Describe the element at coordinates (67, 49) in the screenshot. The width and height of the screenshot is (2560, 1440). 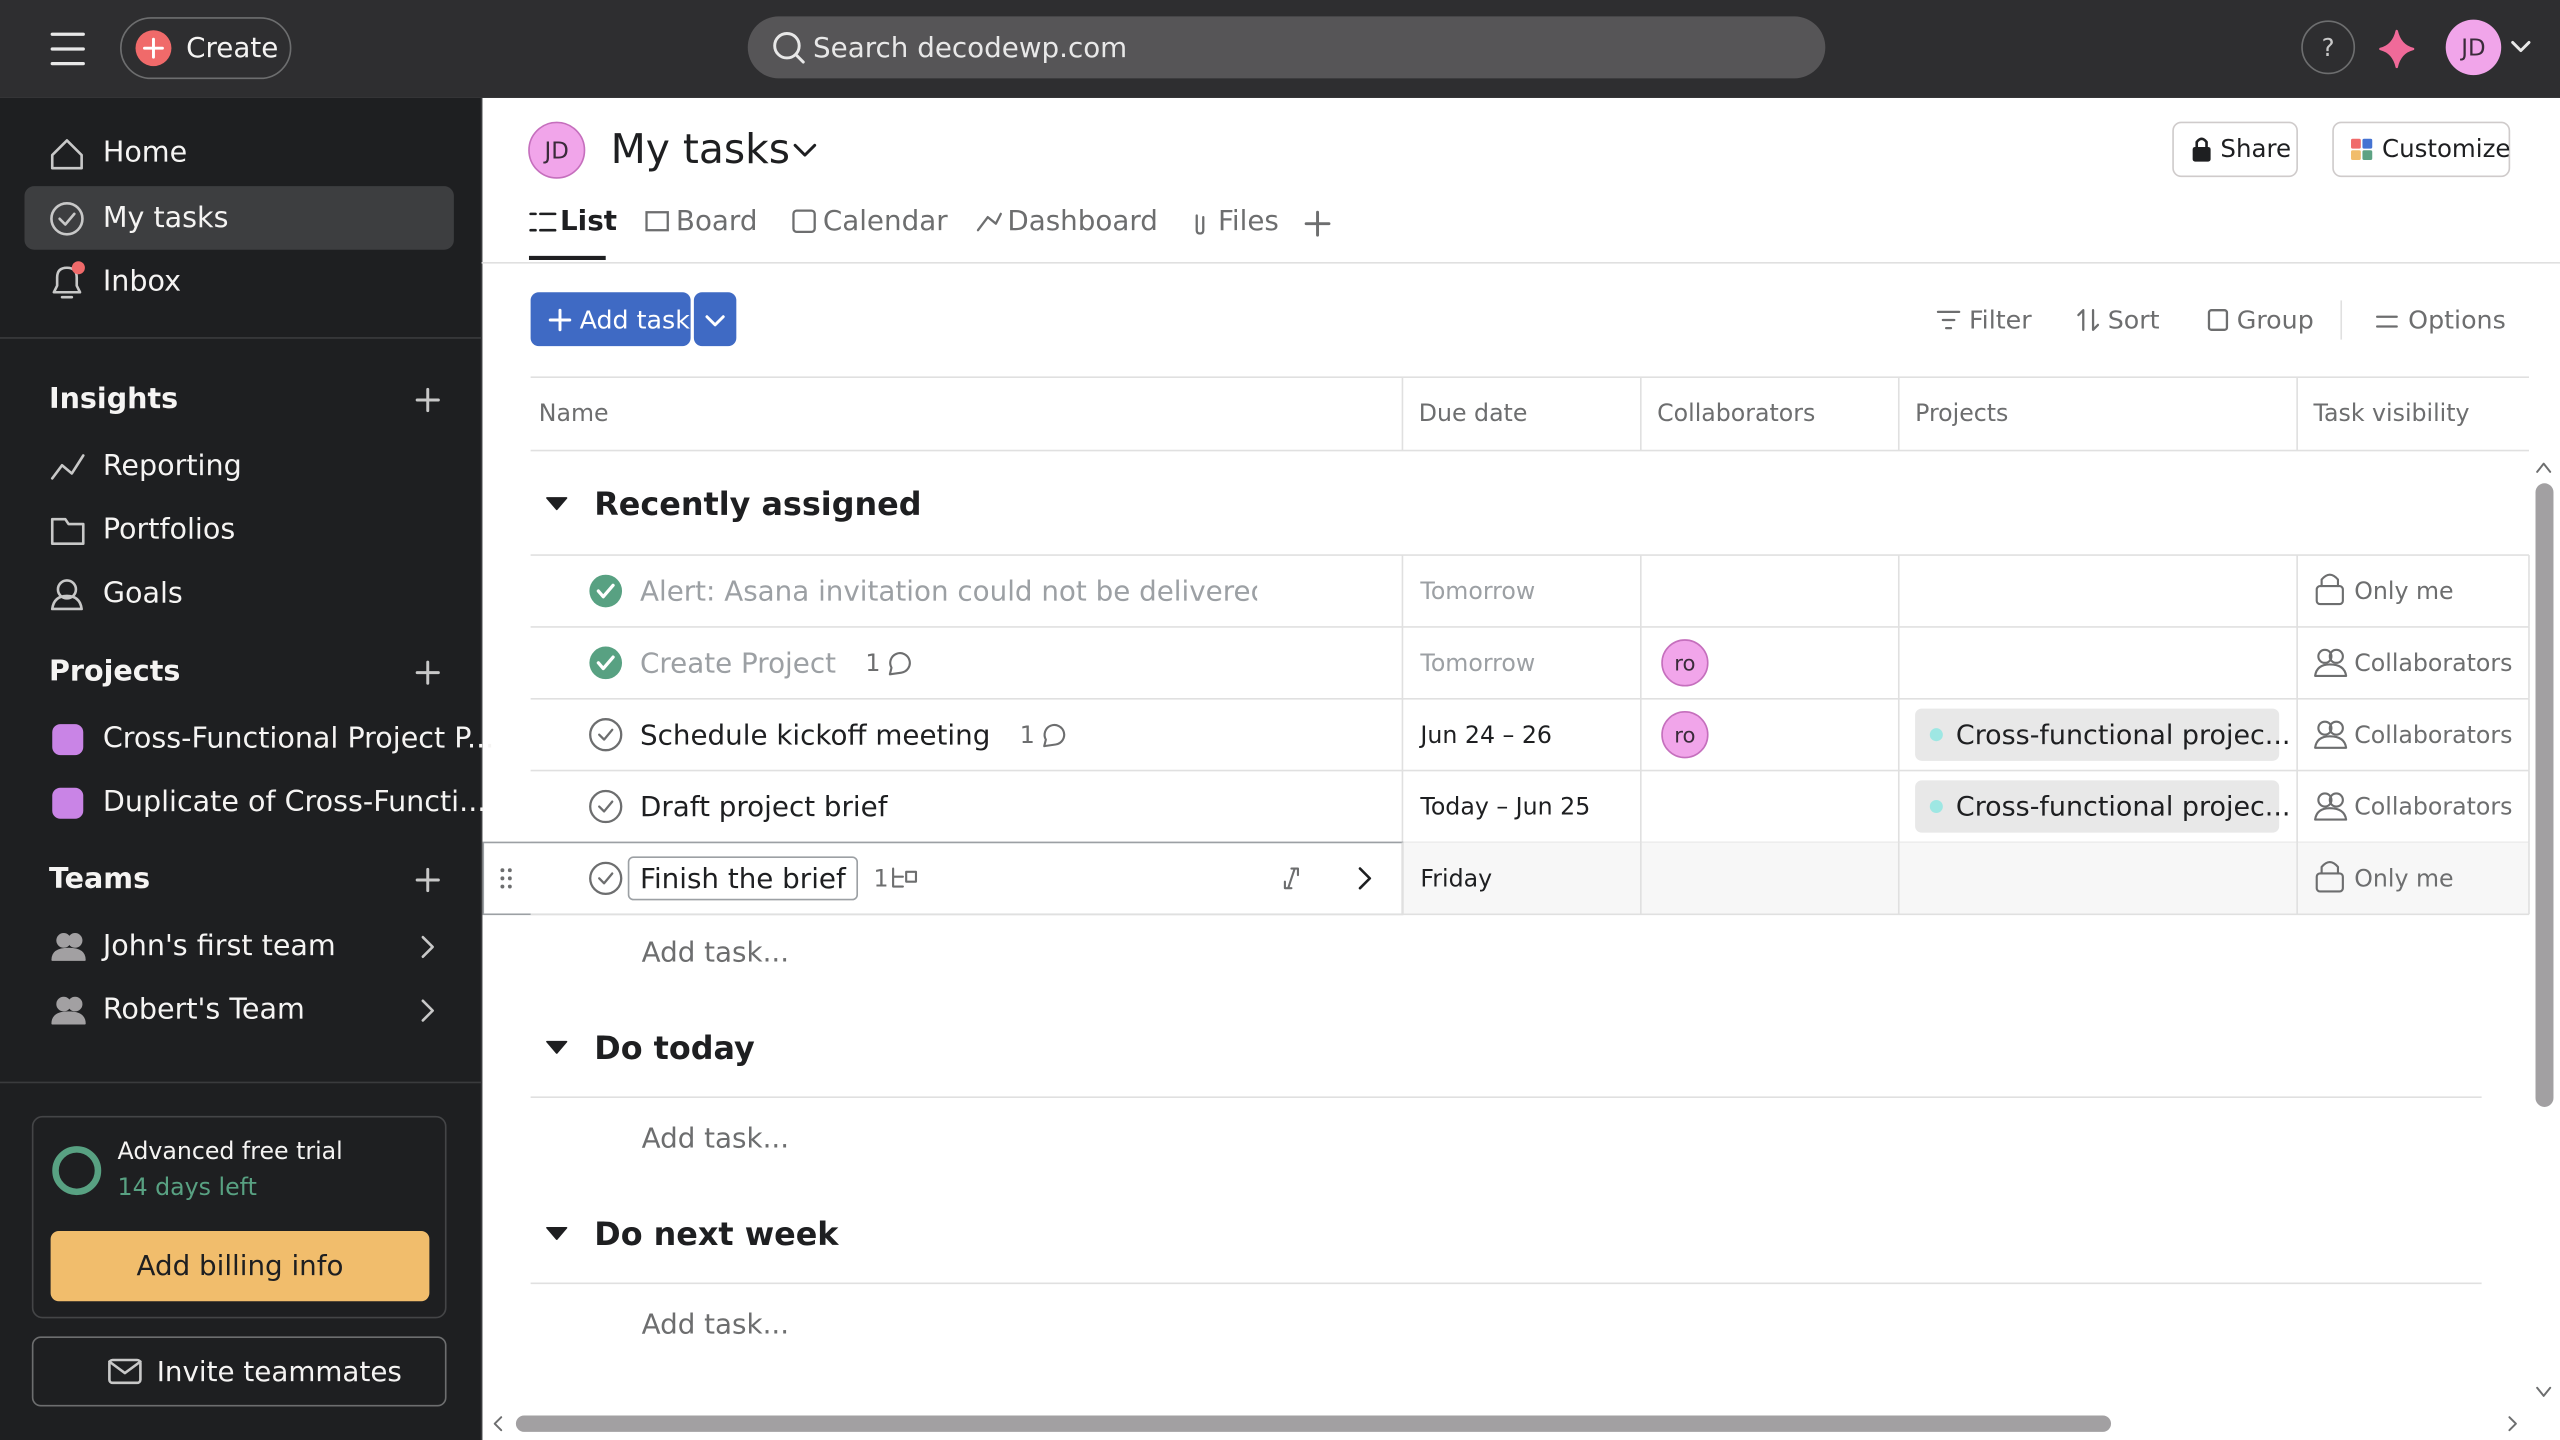
I see `menu-icon` at that location.